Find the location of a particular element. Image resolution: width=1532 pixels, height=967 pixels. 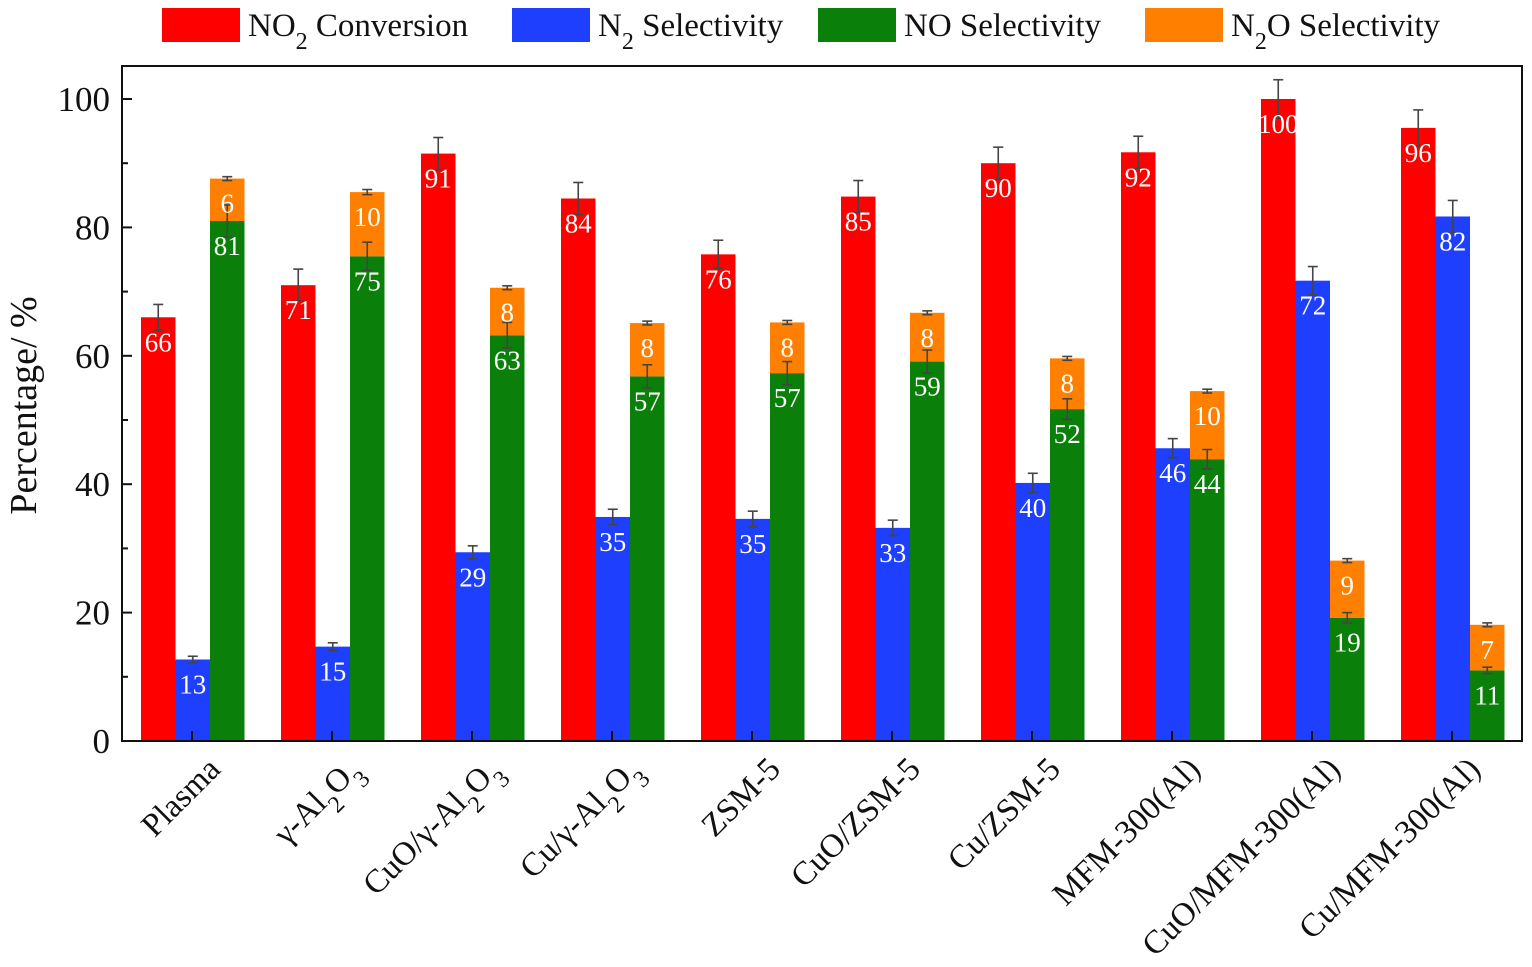

legend-label-3: NO Selectivity is located at coordinates (1003, 26).